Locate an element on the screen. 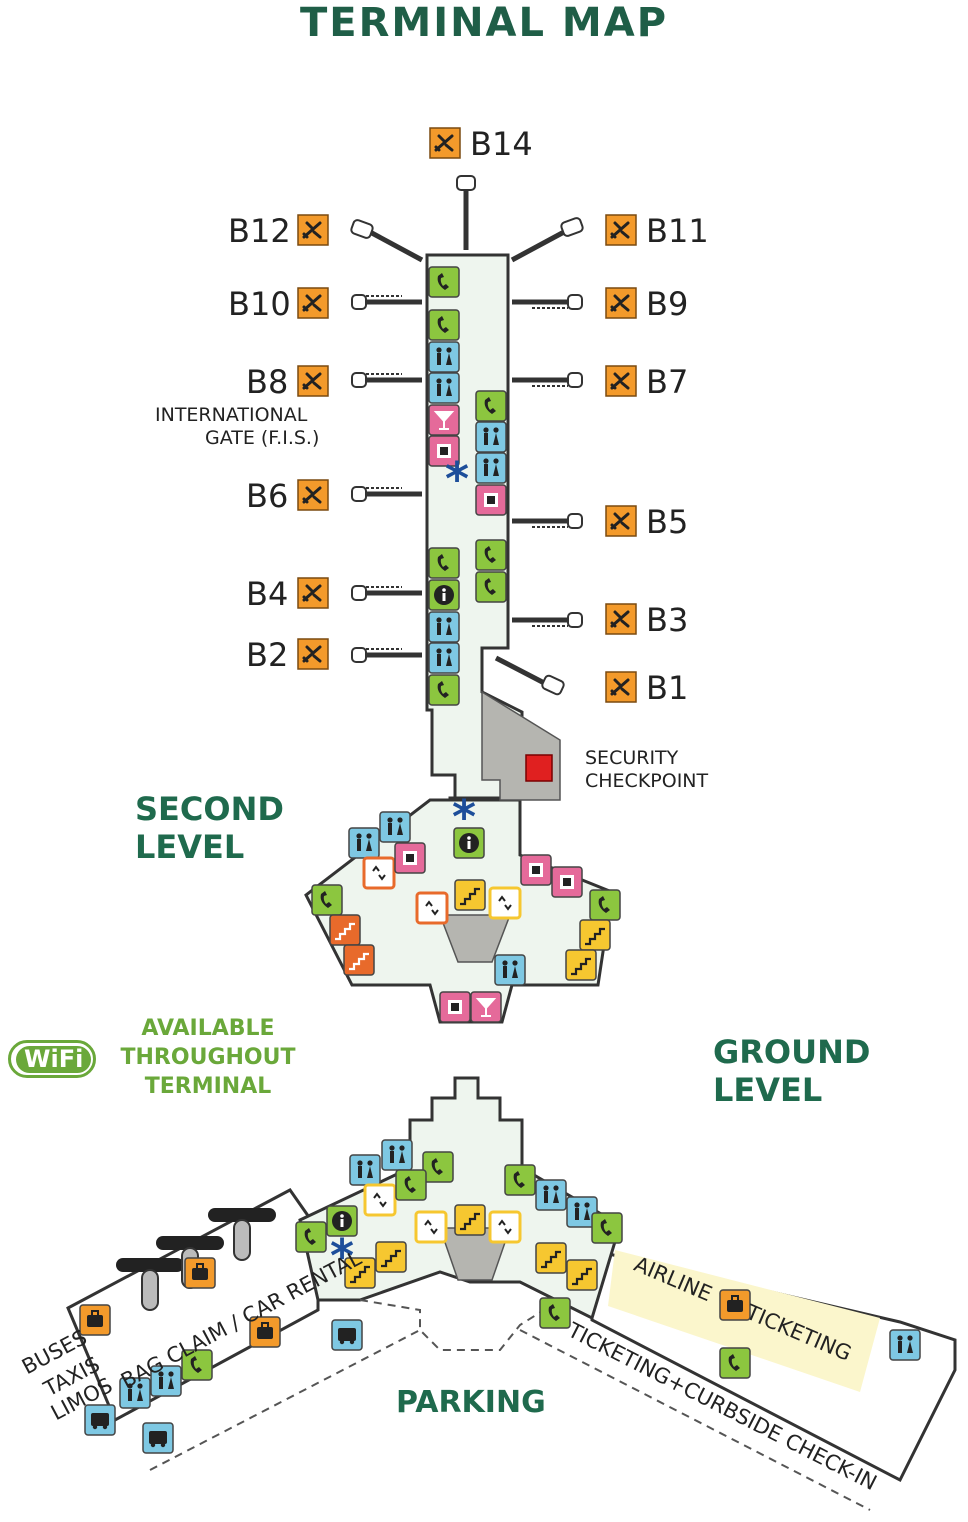  gate-b9-label: B9 is located at coordinates (667, 304).